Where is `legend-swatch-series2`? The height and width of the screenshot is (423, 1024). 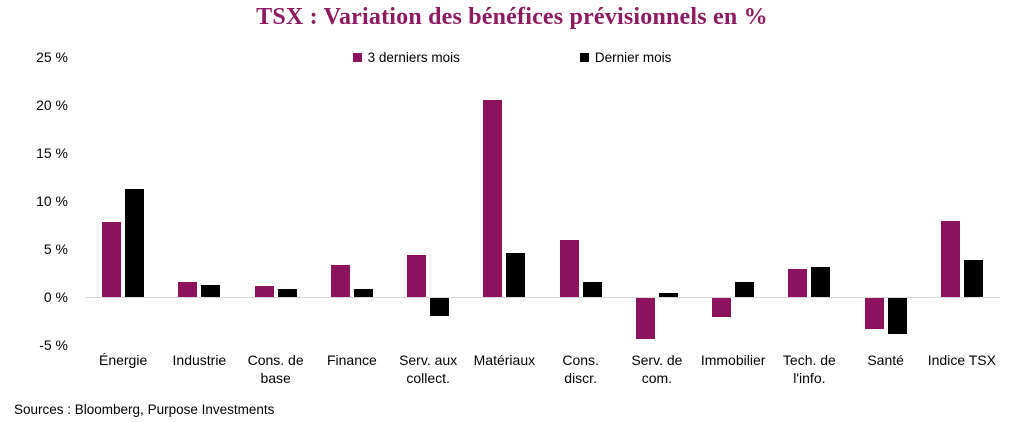 legend-swatch-series2 is located at coordinates (584, 57).